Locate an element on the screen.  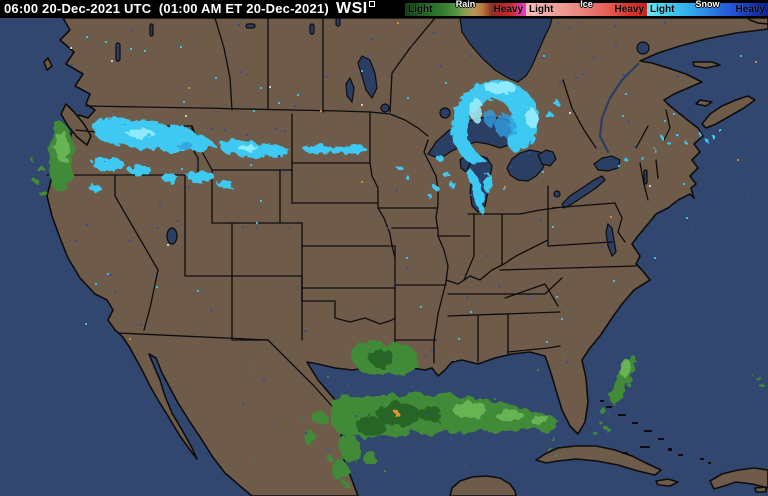
ice-light-label: Light is located at coordinates (541, 9).